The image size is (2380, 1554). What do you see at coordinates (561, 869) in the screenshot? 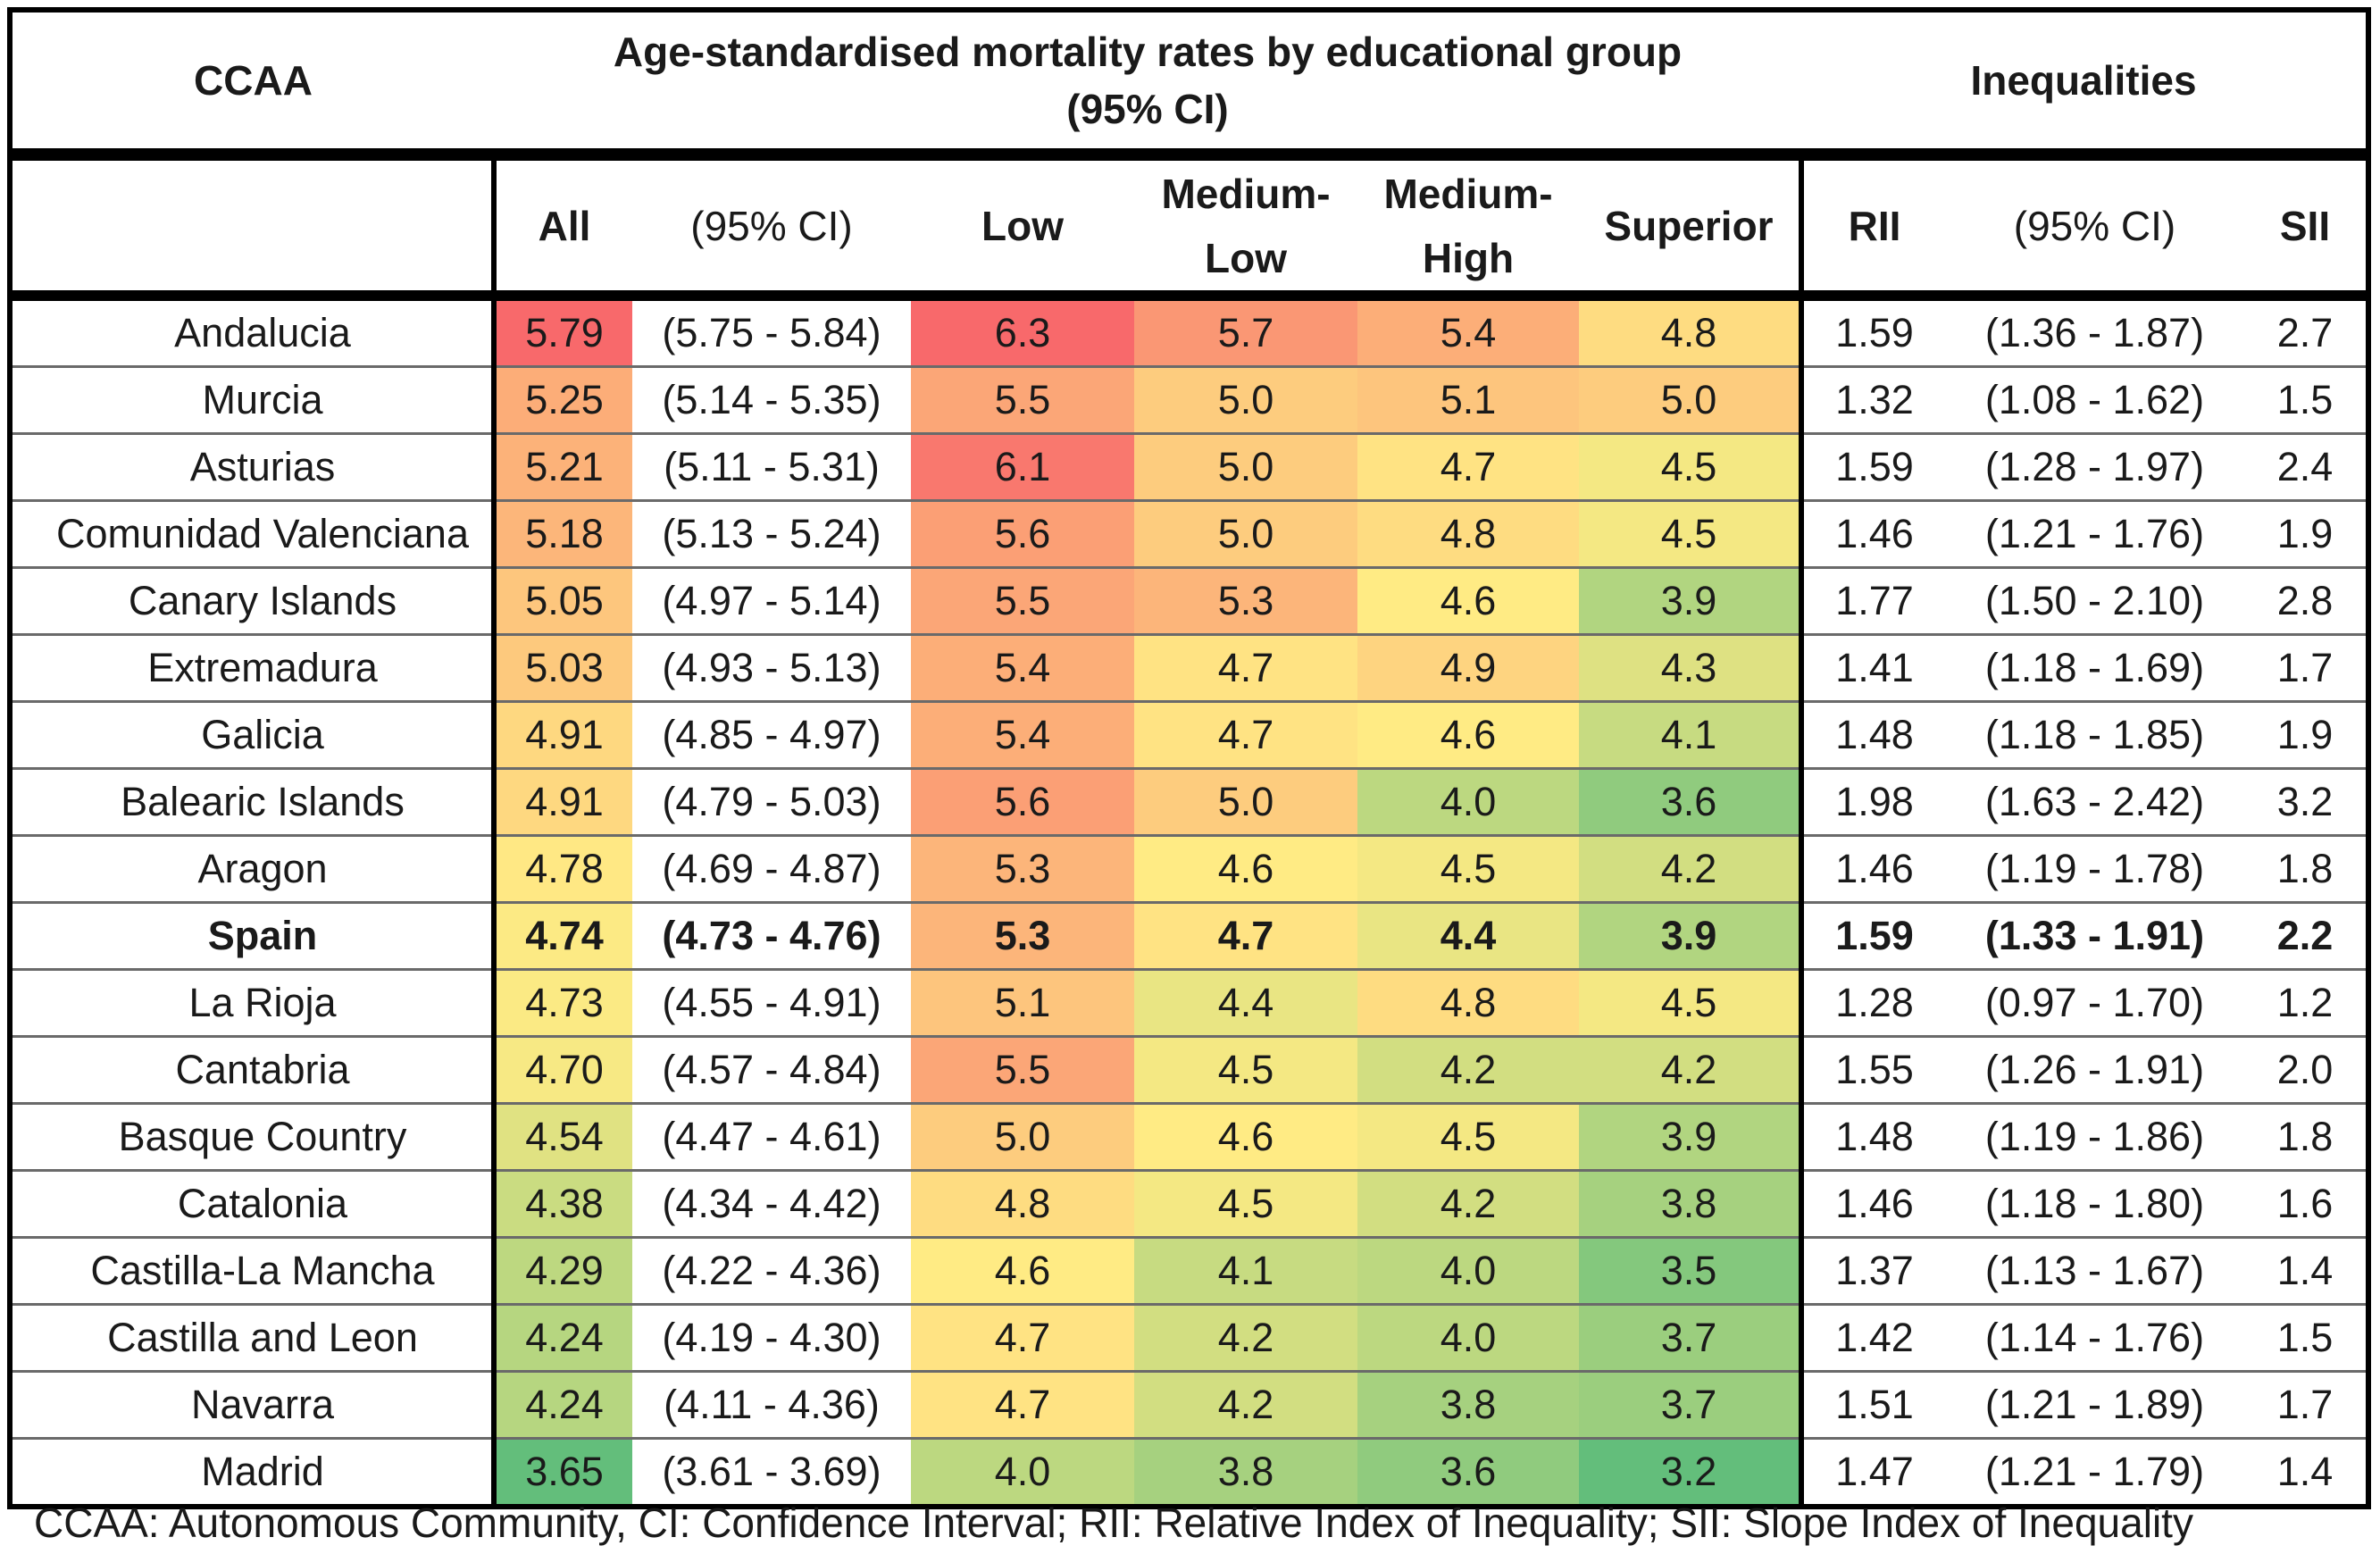
I see `all-rate: 4.78` at bounding box center [561, 869].